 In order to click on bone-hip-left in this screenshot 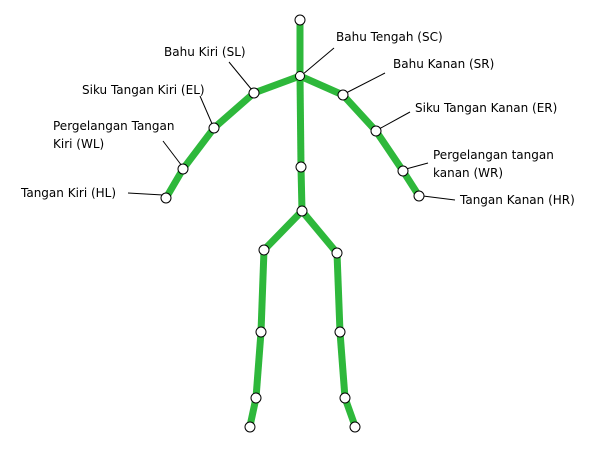, I will do `click(283, 230)`.